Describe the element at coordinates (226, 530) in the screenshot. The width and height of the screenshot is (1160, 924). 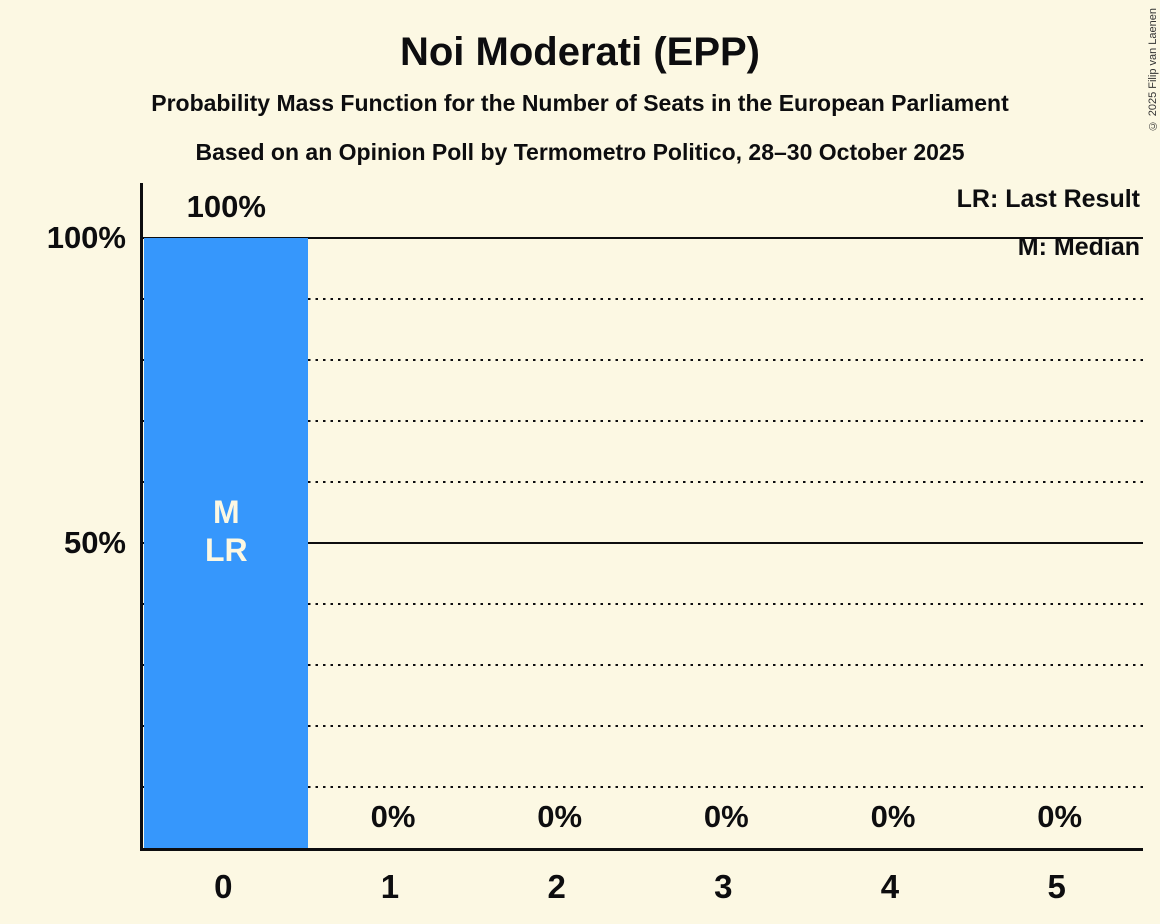
I see `bar-annotation-median-last-result: M LR` at that location.